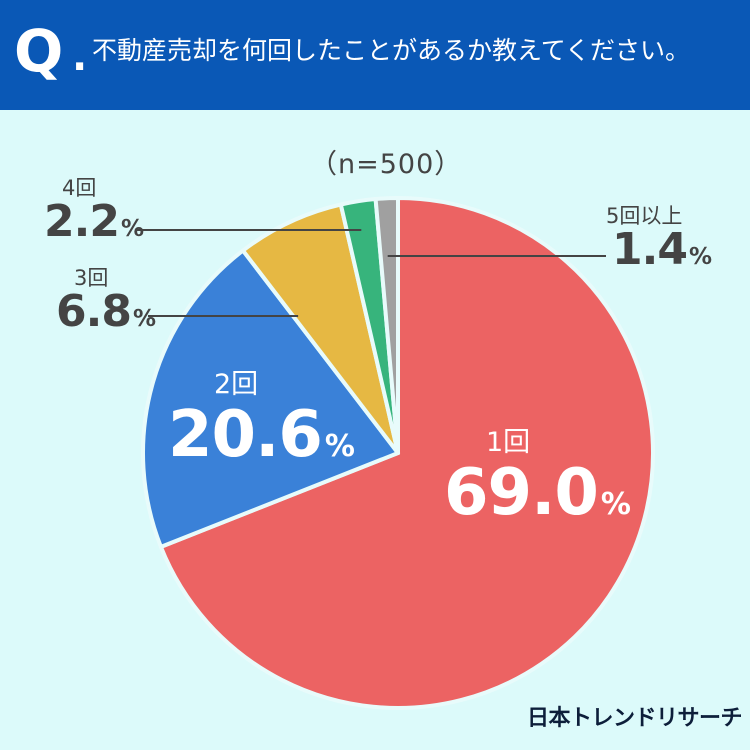  I want to click on slice-value-1-unit: %, so click(615, 504).